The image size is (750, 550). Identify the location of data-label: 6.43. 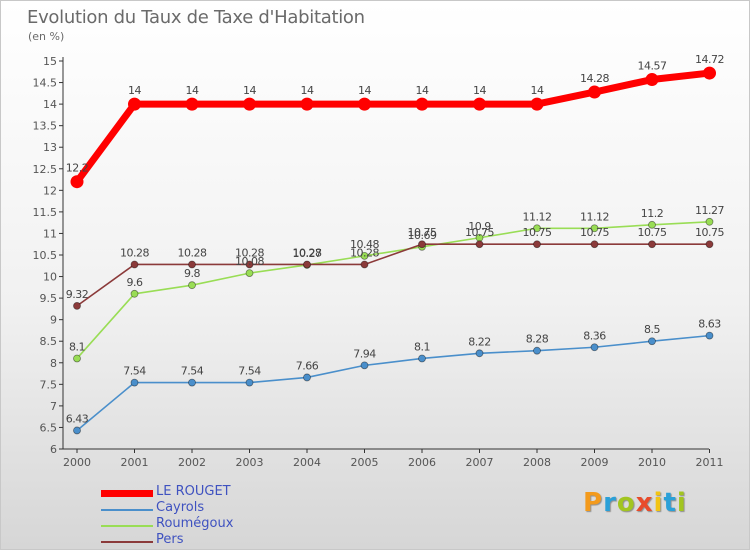
(77, 418).